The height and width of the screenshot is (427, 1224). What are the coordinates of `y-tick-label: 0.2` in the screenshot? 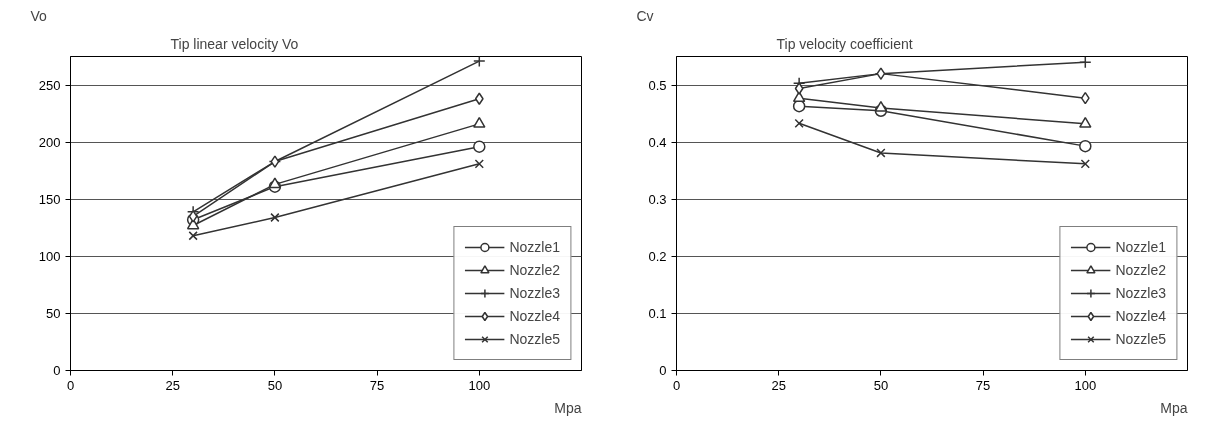 It's located at (657, 256).